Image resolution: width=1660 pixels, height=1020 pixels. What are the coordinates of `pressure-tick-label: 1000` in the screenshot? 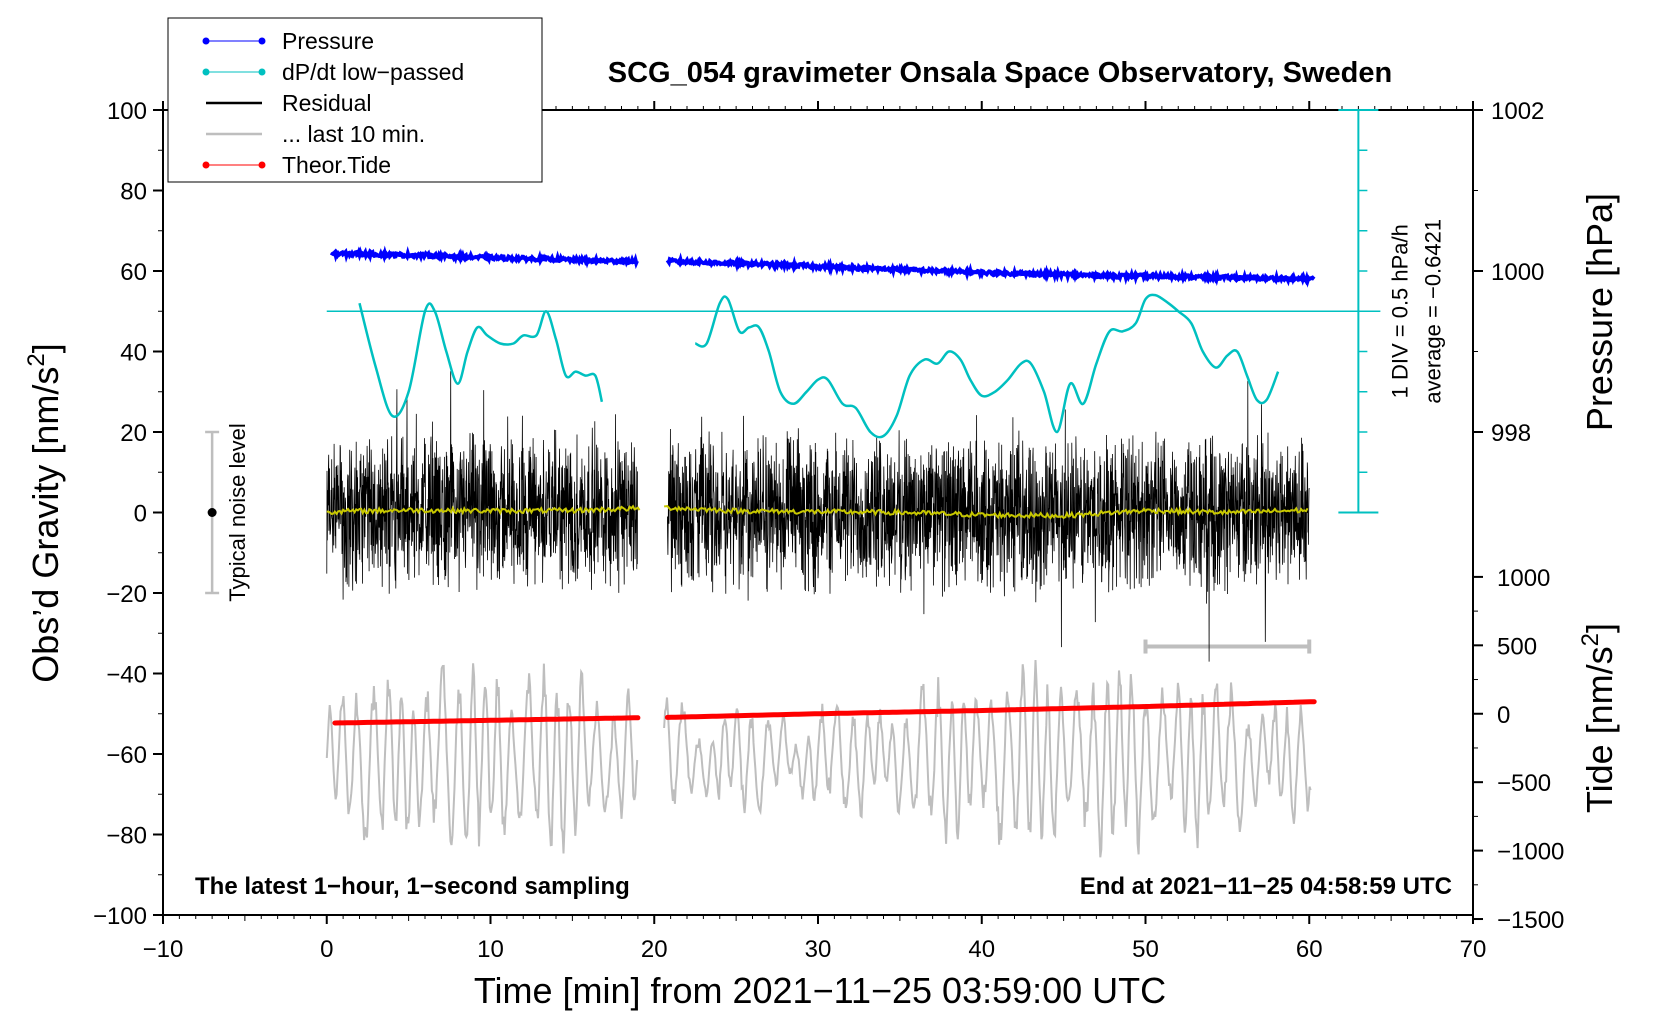 It's located at (1517, 272).